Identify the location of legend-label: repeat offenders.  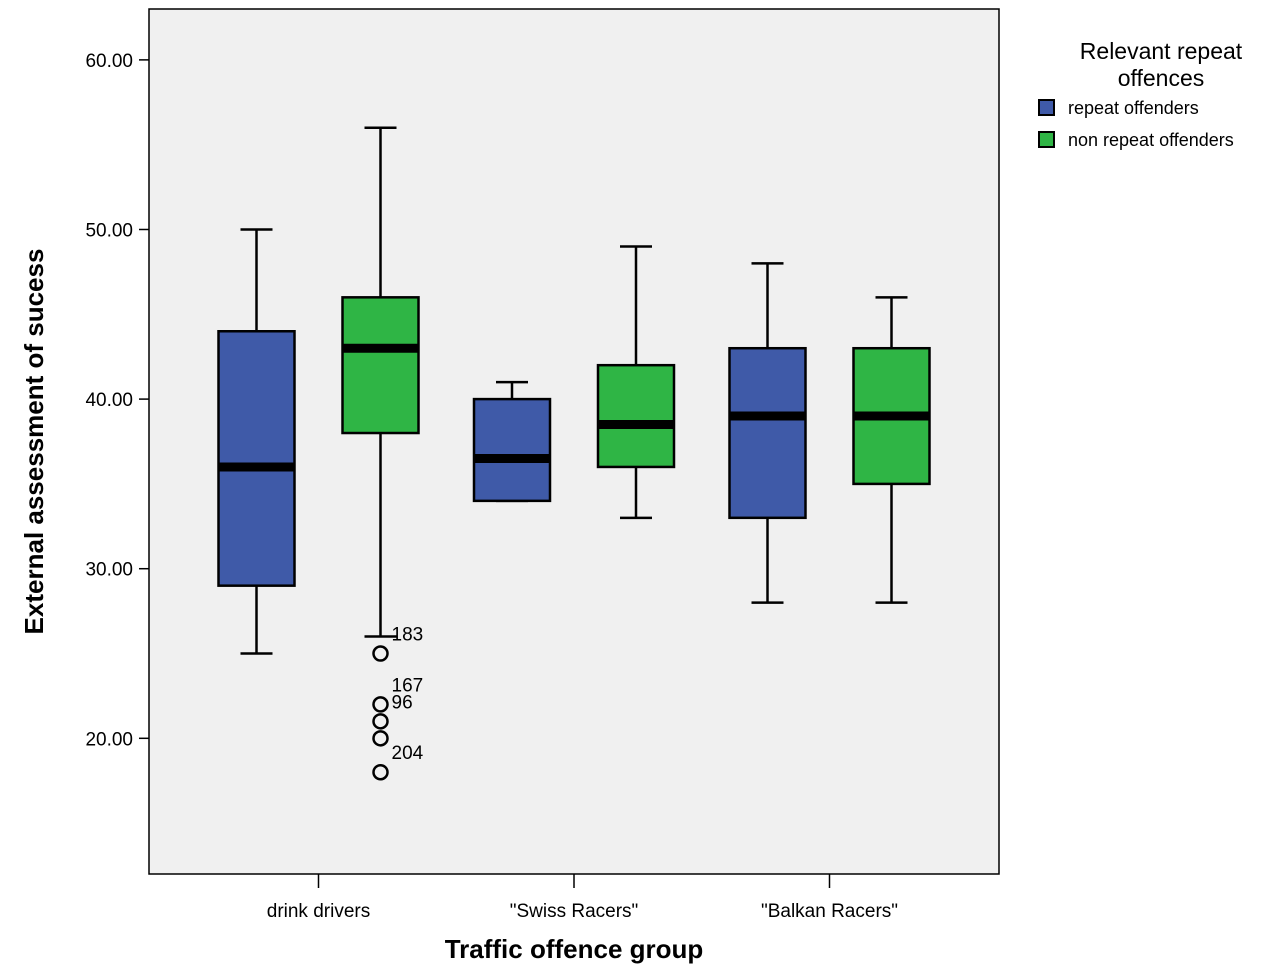
(1133, 108).